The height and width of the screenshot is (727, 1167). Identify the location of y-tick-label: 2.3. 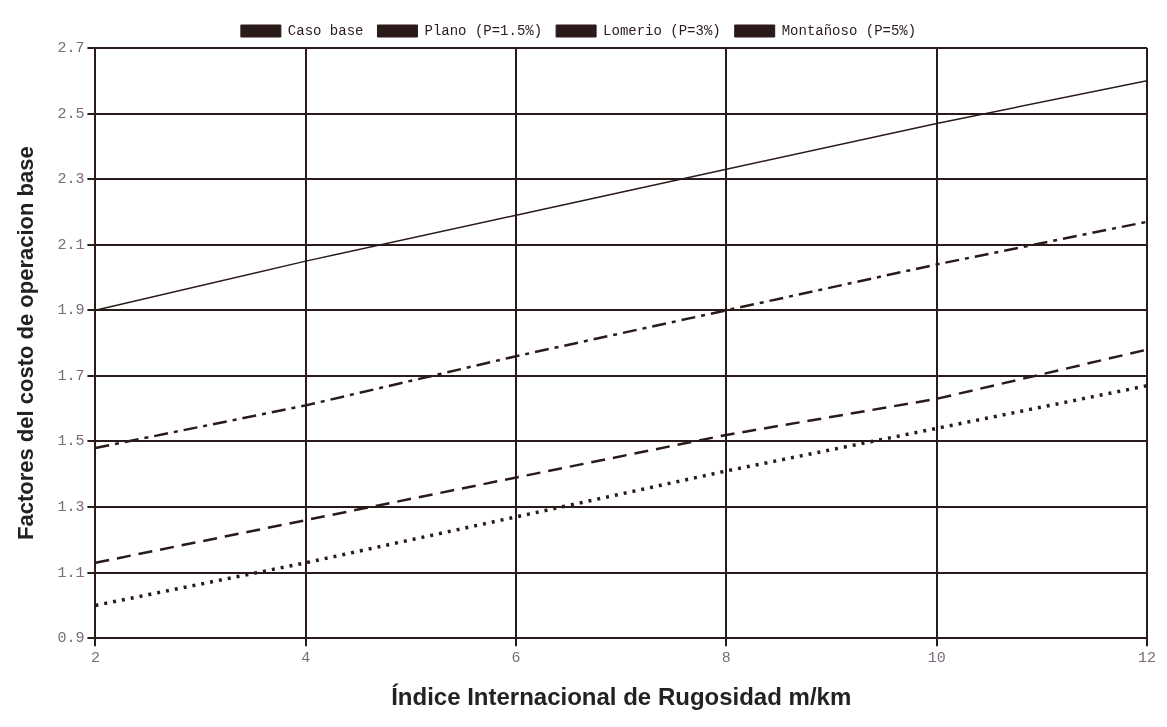
(71, 180).